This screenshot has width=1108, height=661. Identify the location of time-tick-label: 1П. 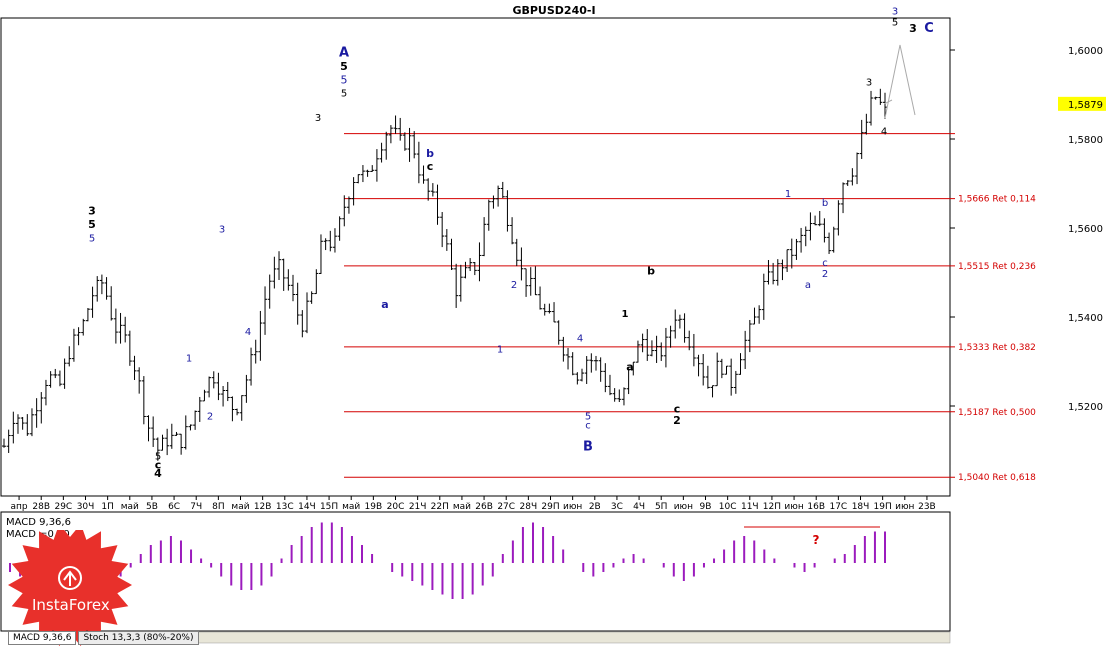
(107, 507).